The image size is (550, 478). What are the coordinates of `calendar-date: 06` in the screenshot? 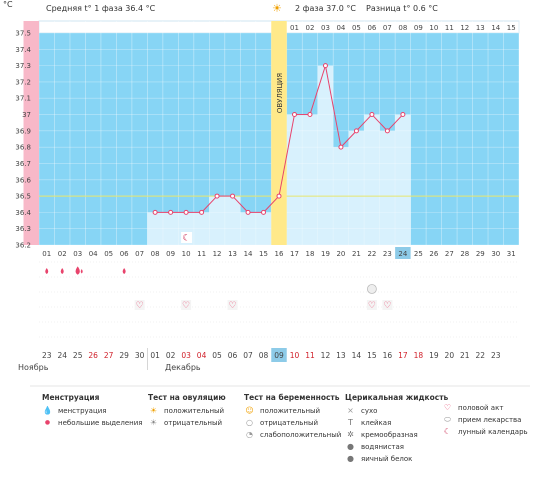 It's located at (233, 355).